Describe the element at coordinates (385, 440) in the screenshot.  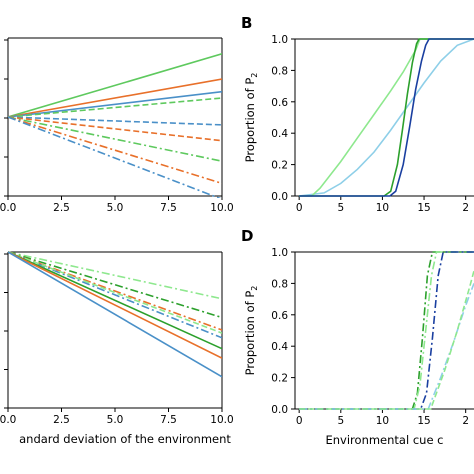
I see `x-axis-label: Environmental cue c` at that location.